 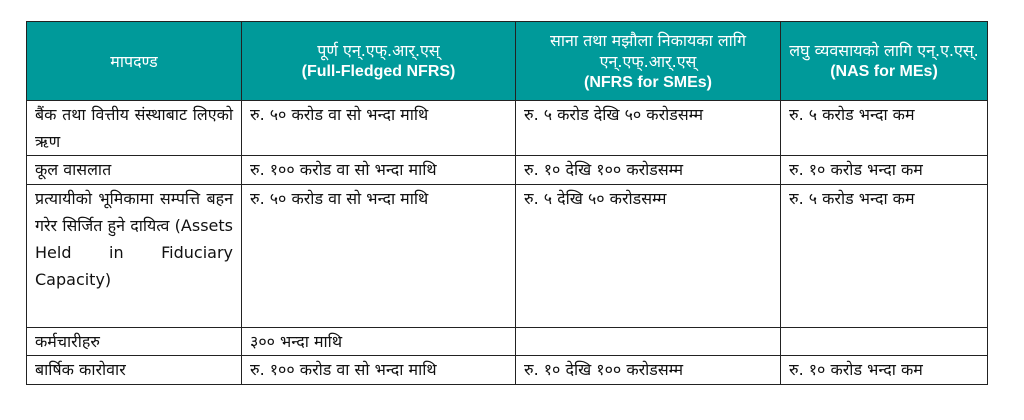 I want to click on header-en: (NAS for MEs), so click(x=884, y=71).